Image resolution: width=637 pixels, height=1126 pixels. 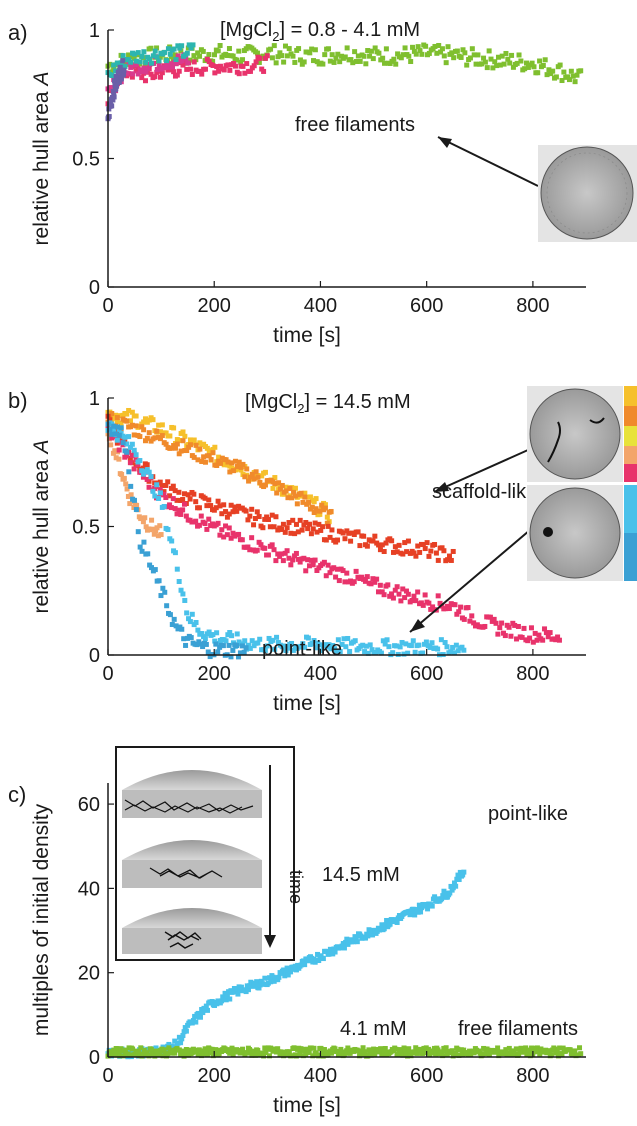 I want to click on x-tick-label: 800, so click(x=532, y=674).